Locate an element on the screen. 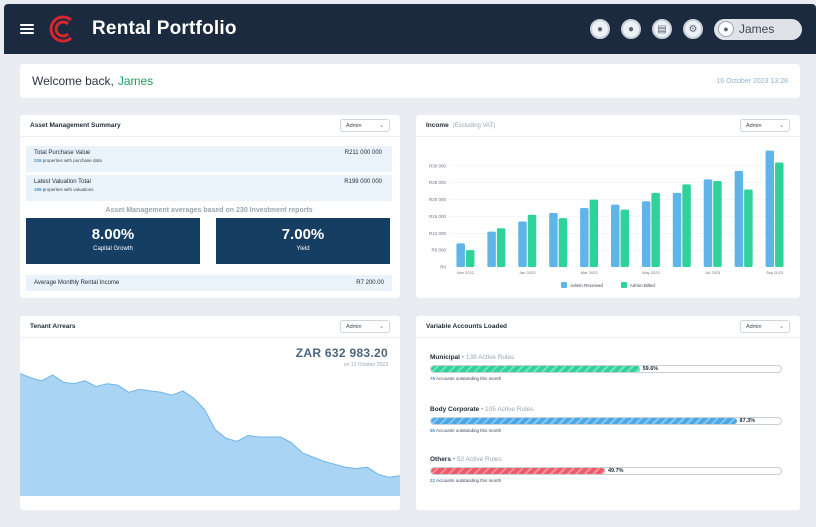  va-title: Others • 52 Active Rules is located at coordinates (466, 459).